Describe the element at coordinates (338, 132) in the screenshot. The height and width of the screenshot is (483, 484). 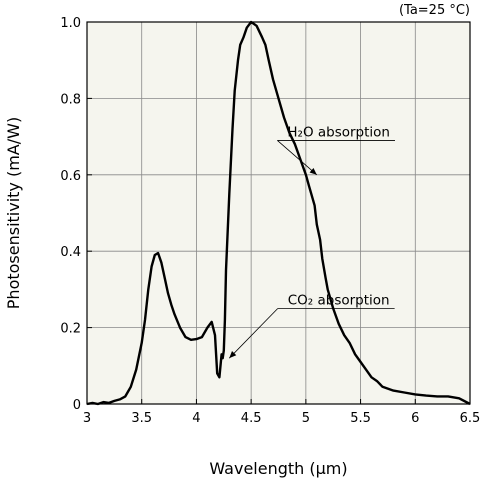
I see `annotation-label: H₂O absorption` at that location.